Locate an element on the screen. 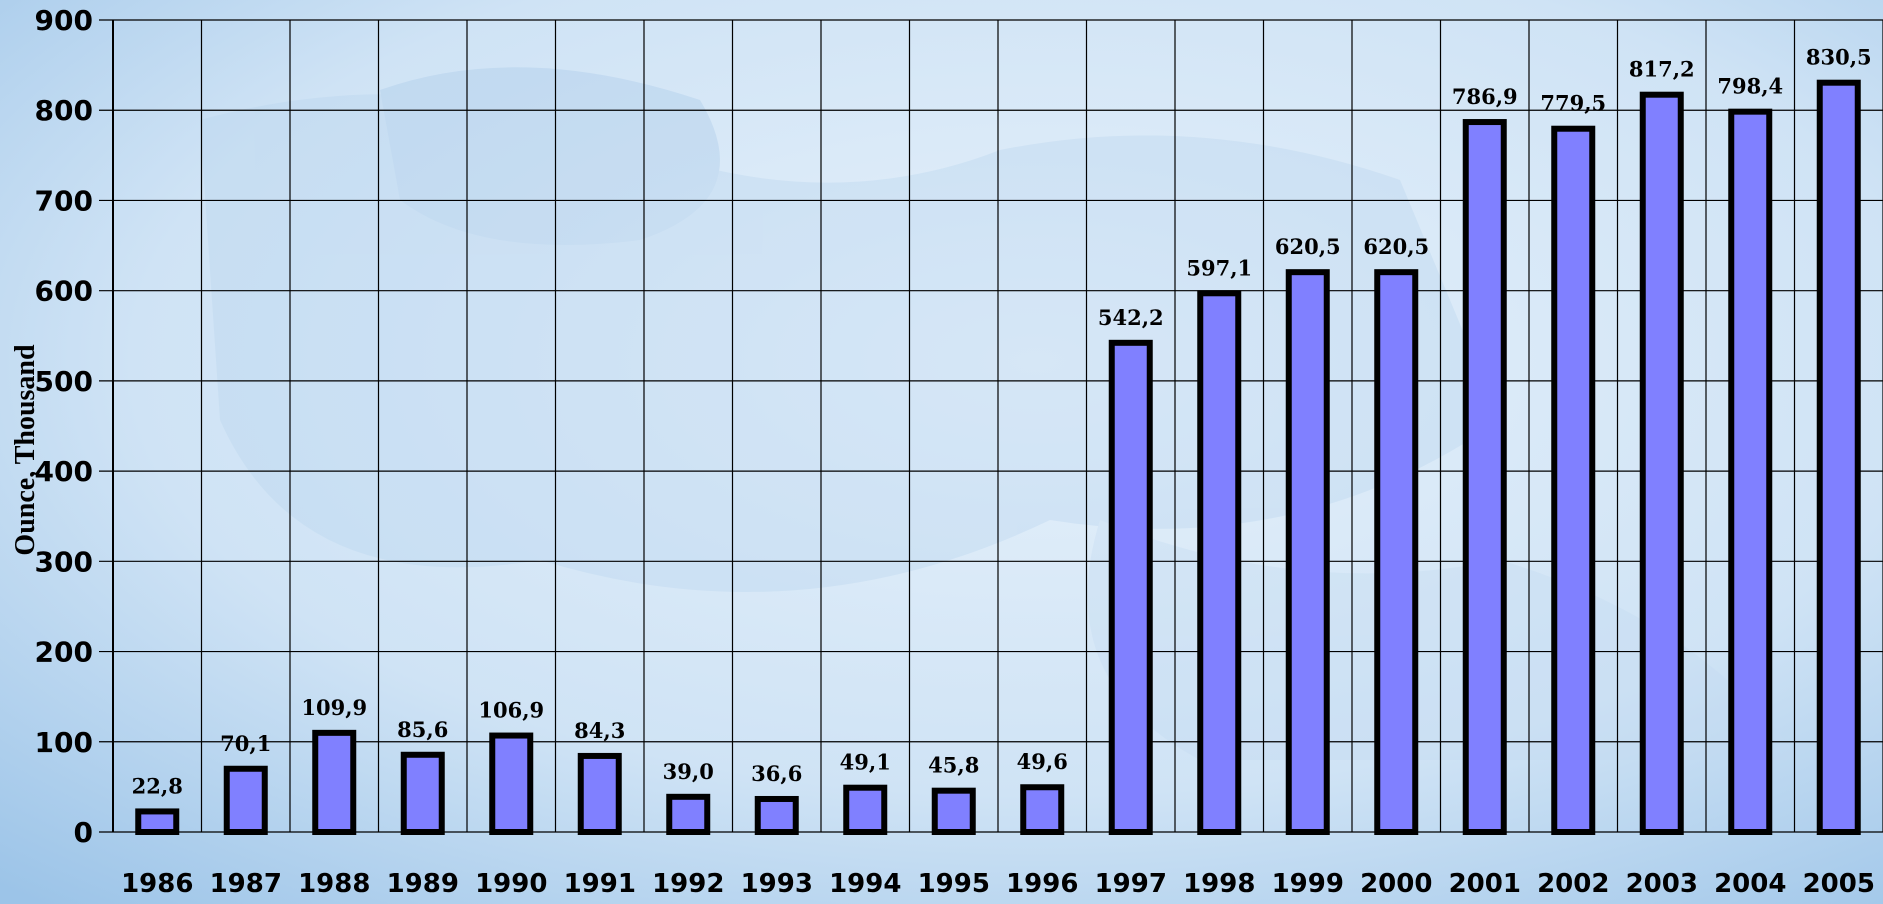  y-axis-ticks: 0 100 200 300 400 500 600 700 800 900 is located at coordinates (64, 426).